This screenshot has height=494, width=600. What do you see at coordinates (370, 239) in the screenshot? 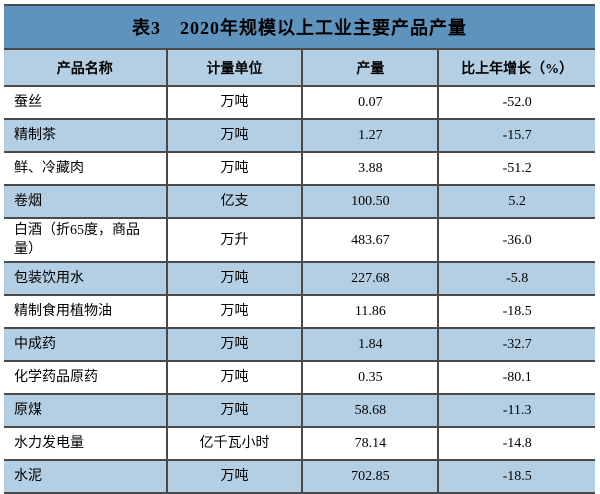
I see `output-cell: 483.67` at bounding box center [370, 239].